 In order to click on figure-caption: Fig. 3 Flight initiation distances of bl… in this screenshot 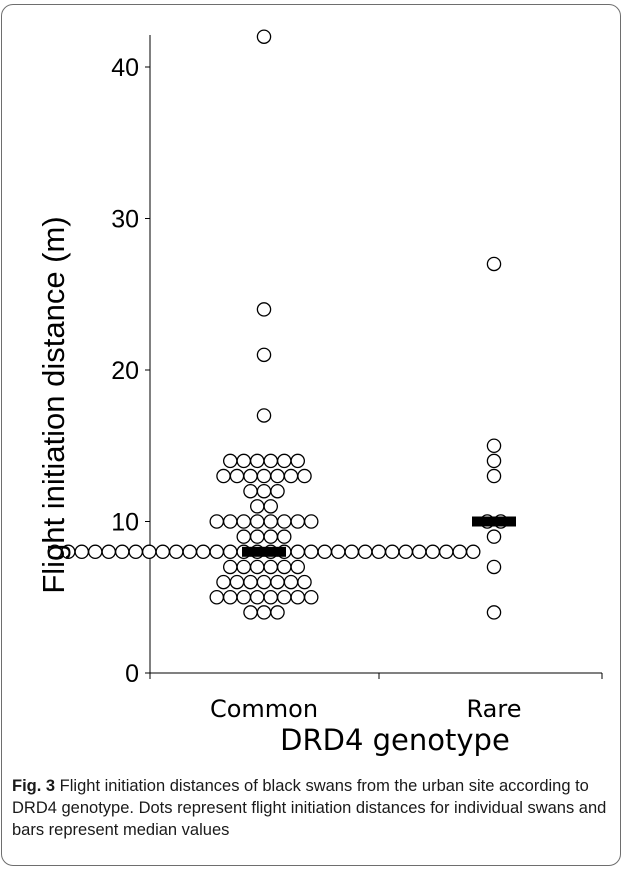, I will do `click(312, 808)`.